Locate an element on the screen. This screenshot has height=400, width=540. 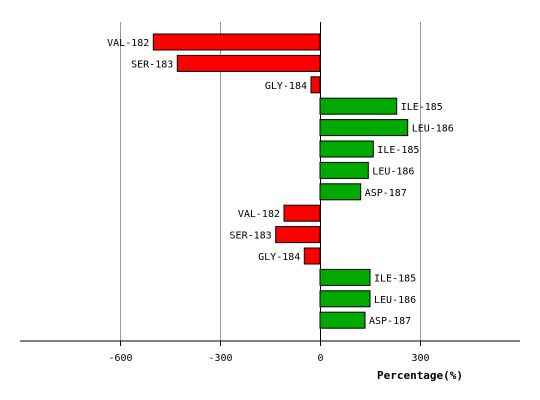
x-tick-label: 300 is located at coordinates (420, 358).